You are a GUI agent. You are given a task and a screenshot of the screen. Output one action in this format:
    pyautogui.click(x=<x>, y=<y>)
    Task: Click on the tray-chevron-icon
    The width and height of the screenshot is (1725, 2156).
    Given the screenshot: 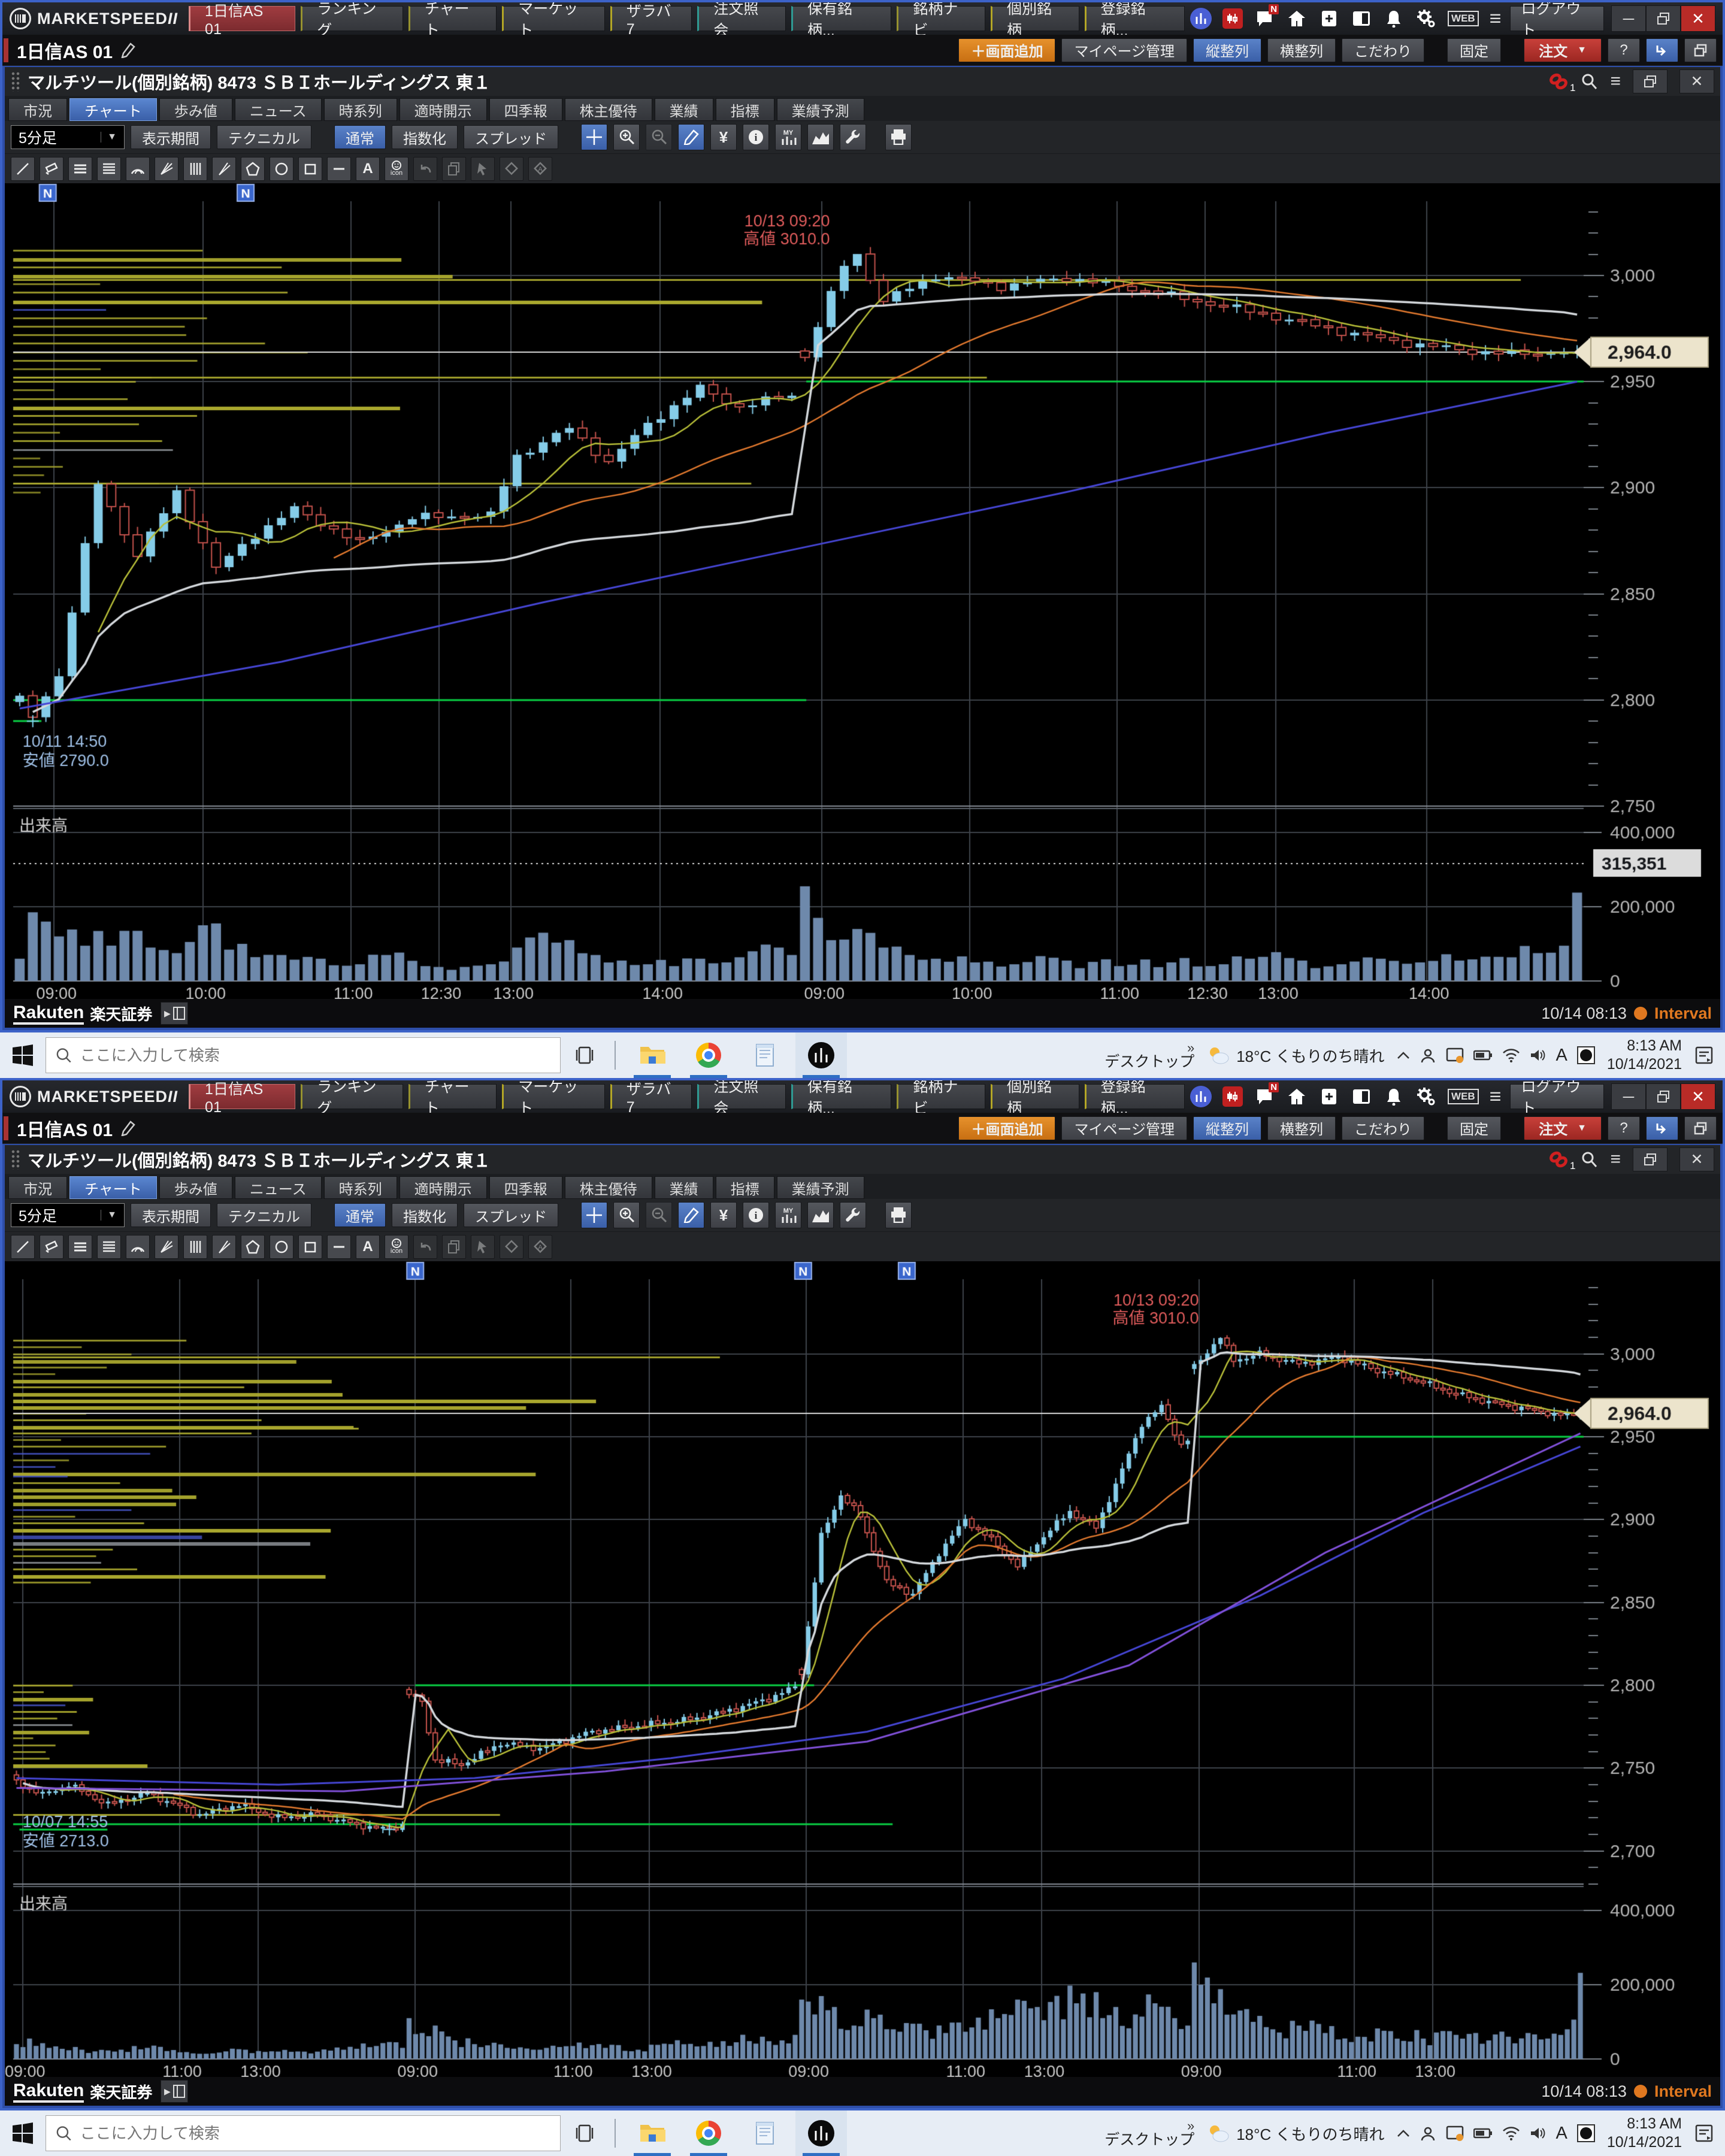 What is the action you would take?
    pyautogui.click(x=1403, y=2133)
    